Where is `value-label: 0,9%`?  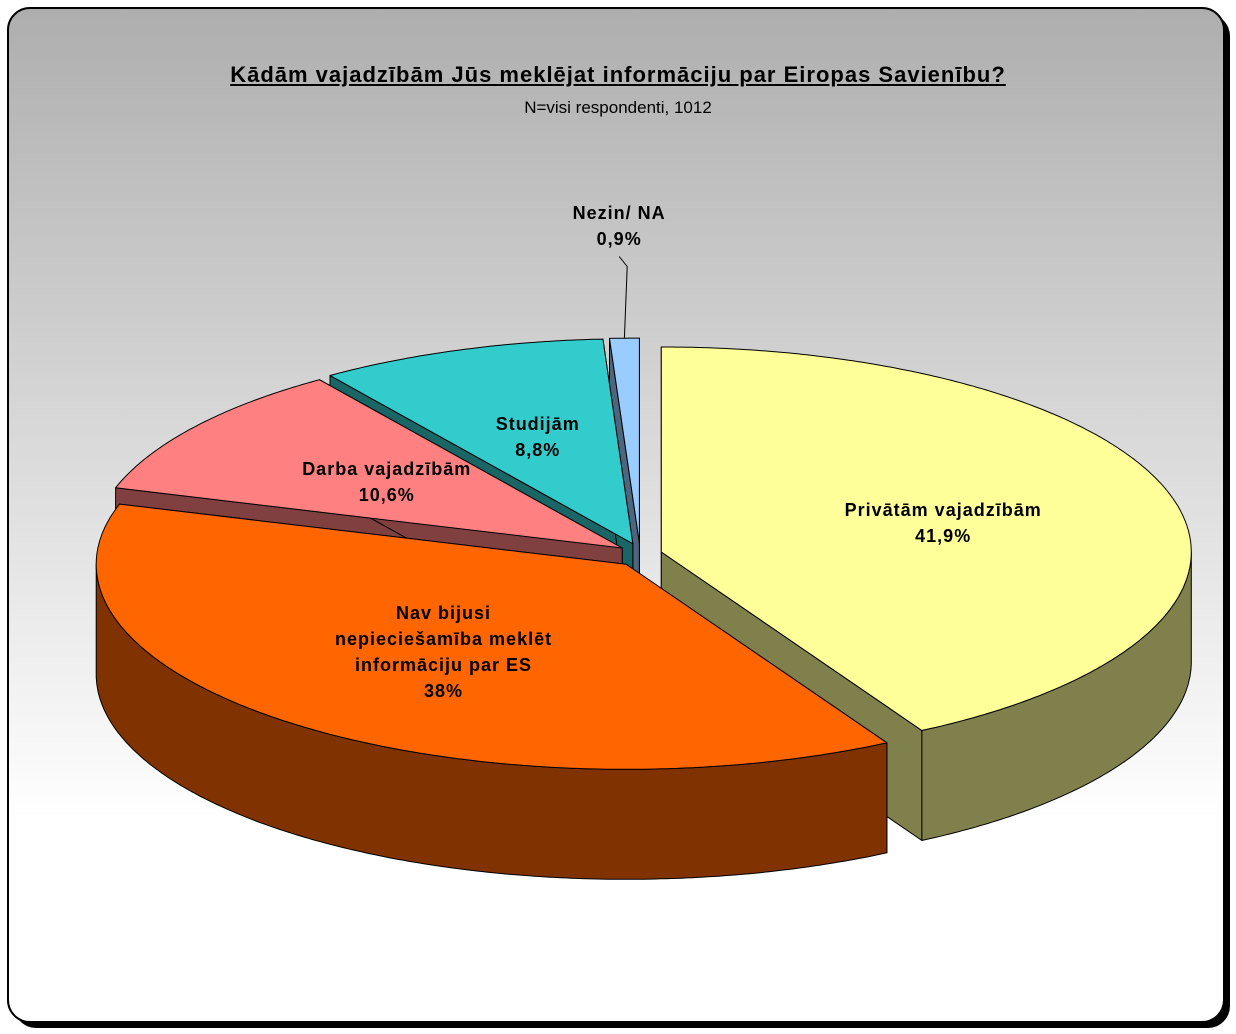
value-label: 0,9% is located at coordinates (619, 239).